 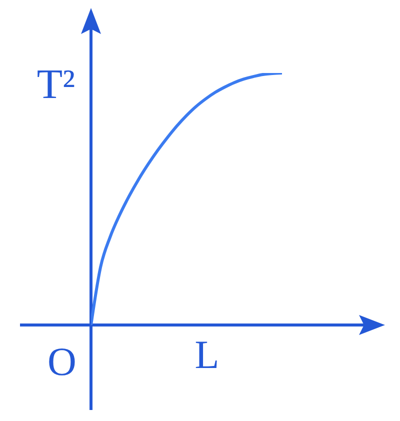 What do you see at coordinates (207, 354) in the screenshot?
I see `x-axis-title: L` at bounding box center [207, 354].